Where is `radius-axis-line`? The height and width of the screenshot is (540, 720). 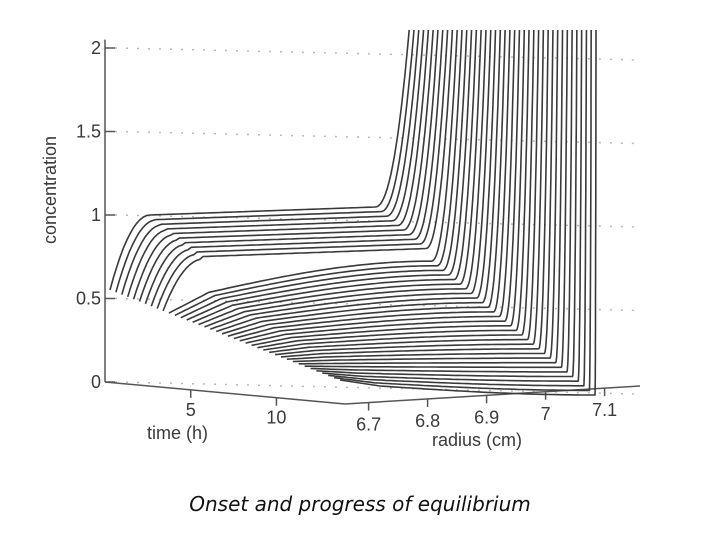
radius-axis-line is located at coordinates (492, 395).